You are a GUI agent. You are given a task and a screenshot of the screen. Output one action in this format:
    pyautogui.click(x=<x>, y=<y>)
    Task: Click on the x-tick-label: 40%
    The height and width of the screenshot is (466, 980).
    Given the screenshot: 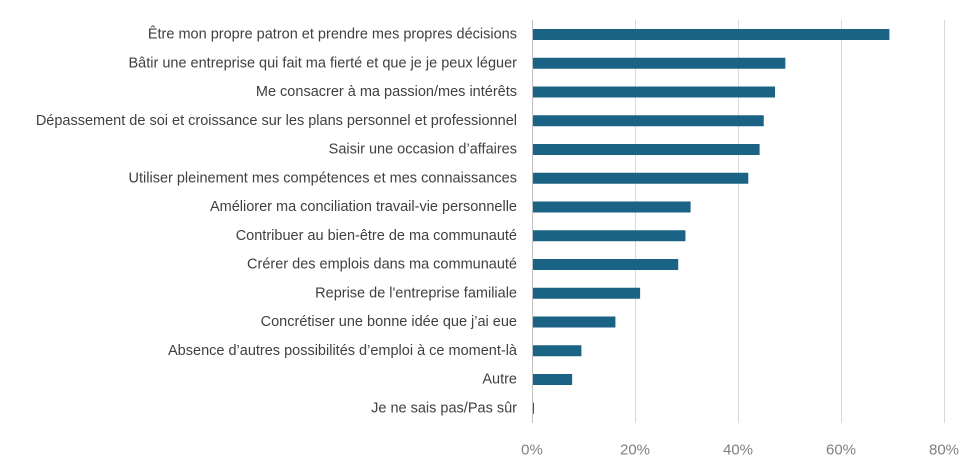 What is the action you would take?
    pyautogui.click(x=738, y=450)
    